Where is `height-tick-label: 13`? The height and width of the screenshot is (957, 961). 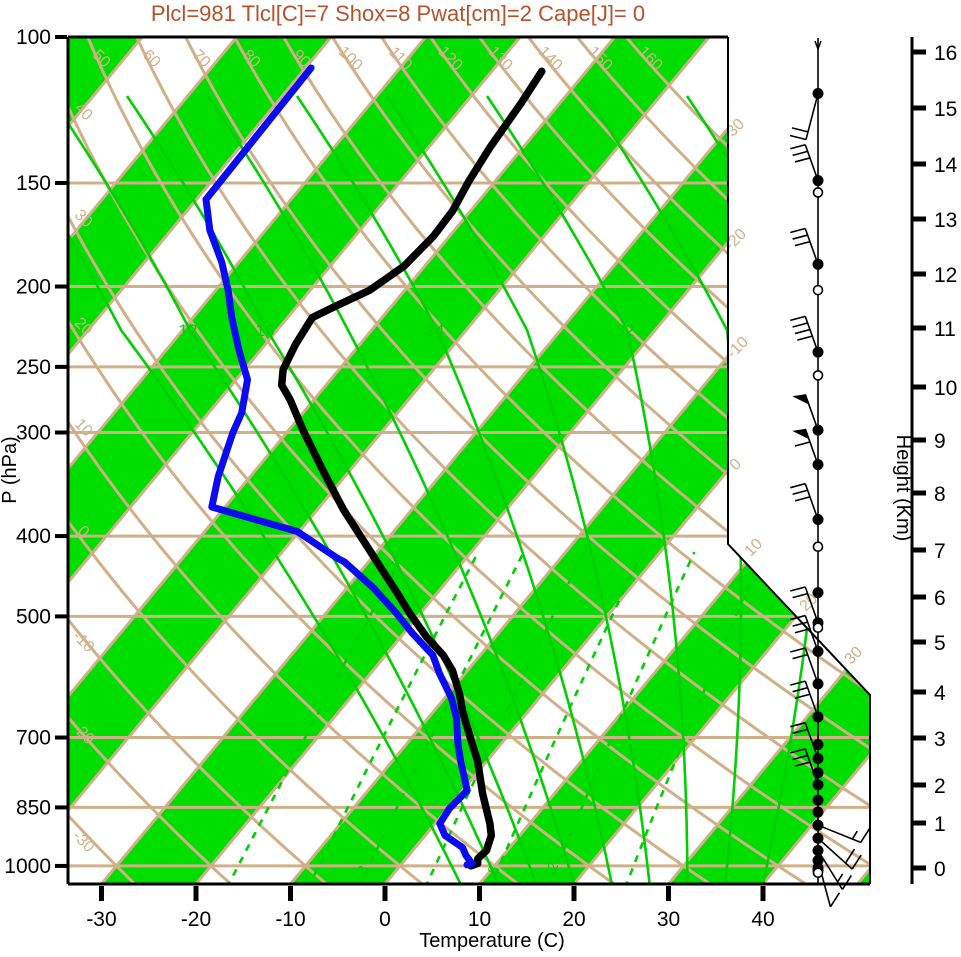
height-tick-label: 13 is located at coordinates (945, 220).